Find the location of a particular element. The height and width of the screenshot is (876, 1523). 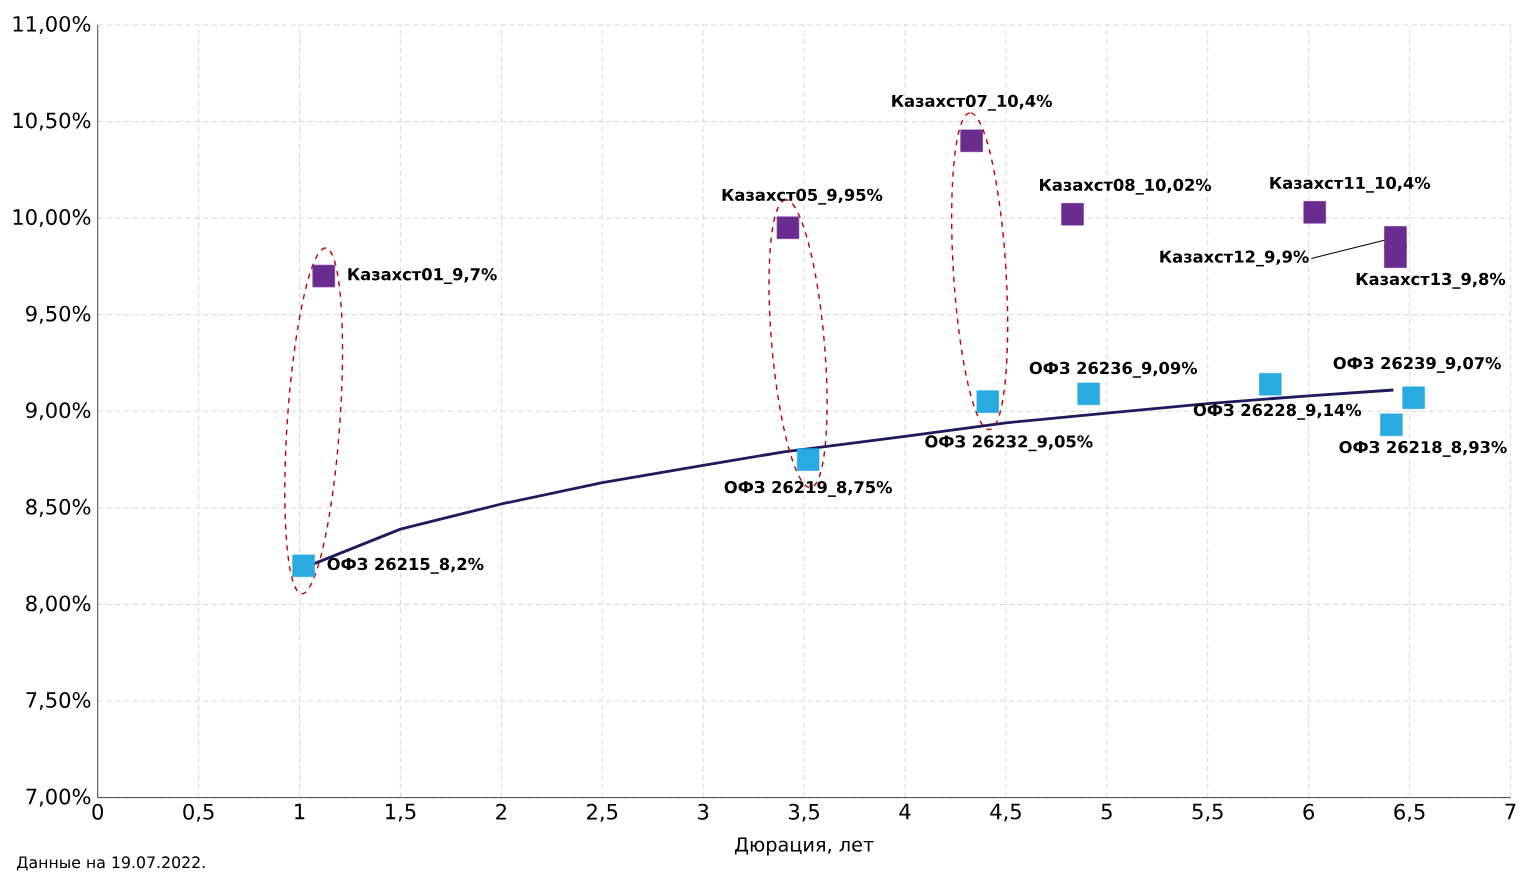

x-axis-title: Дюрация, лет is located at coordinates (804, 846).